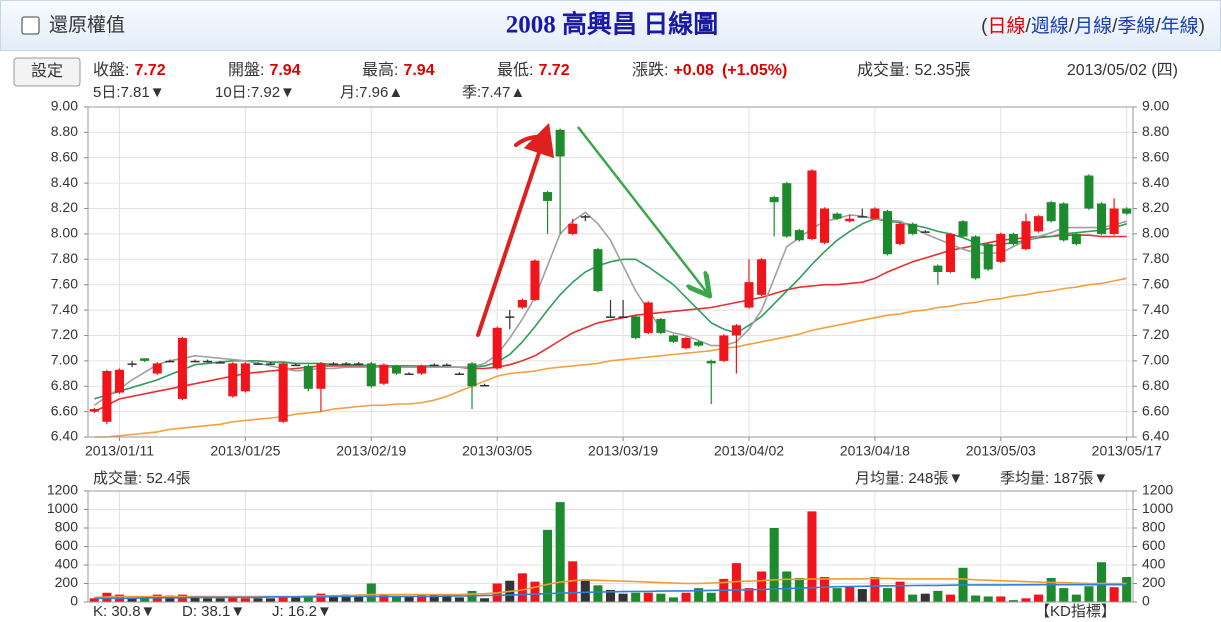  What do you see at coordinates (1155, 410) in the screenshot?
I see `y2-tick-label: 6.60` at bounding box center [1155, 410].